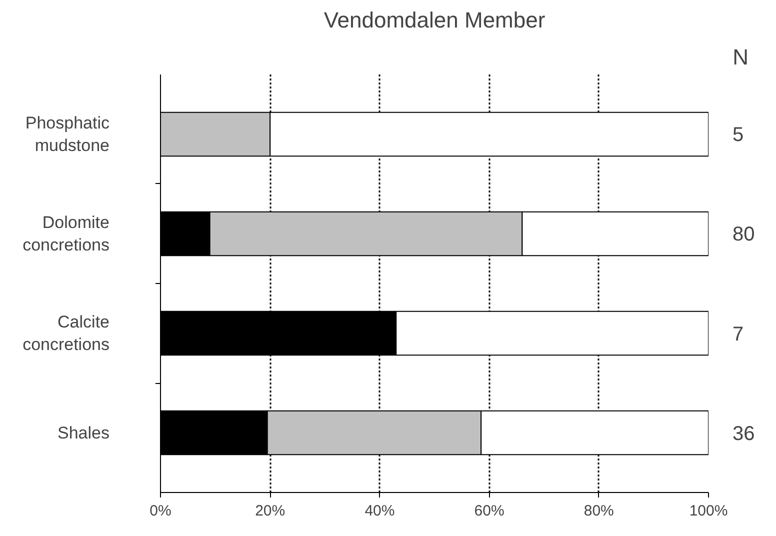  What do you see at coordinates (489, 511) in the screenshot?
I see `x-tick-label: 60%` at bounding box center [489, 511].